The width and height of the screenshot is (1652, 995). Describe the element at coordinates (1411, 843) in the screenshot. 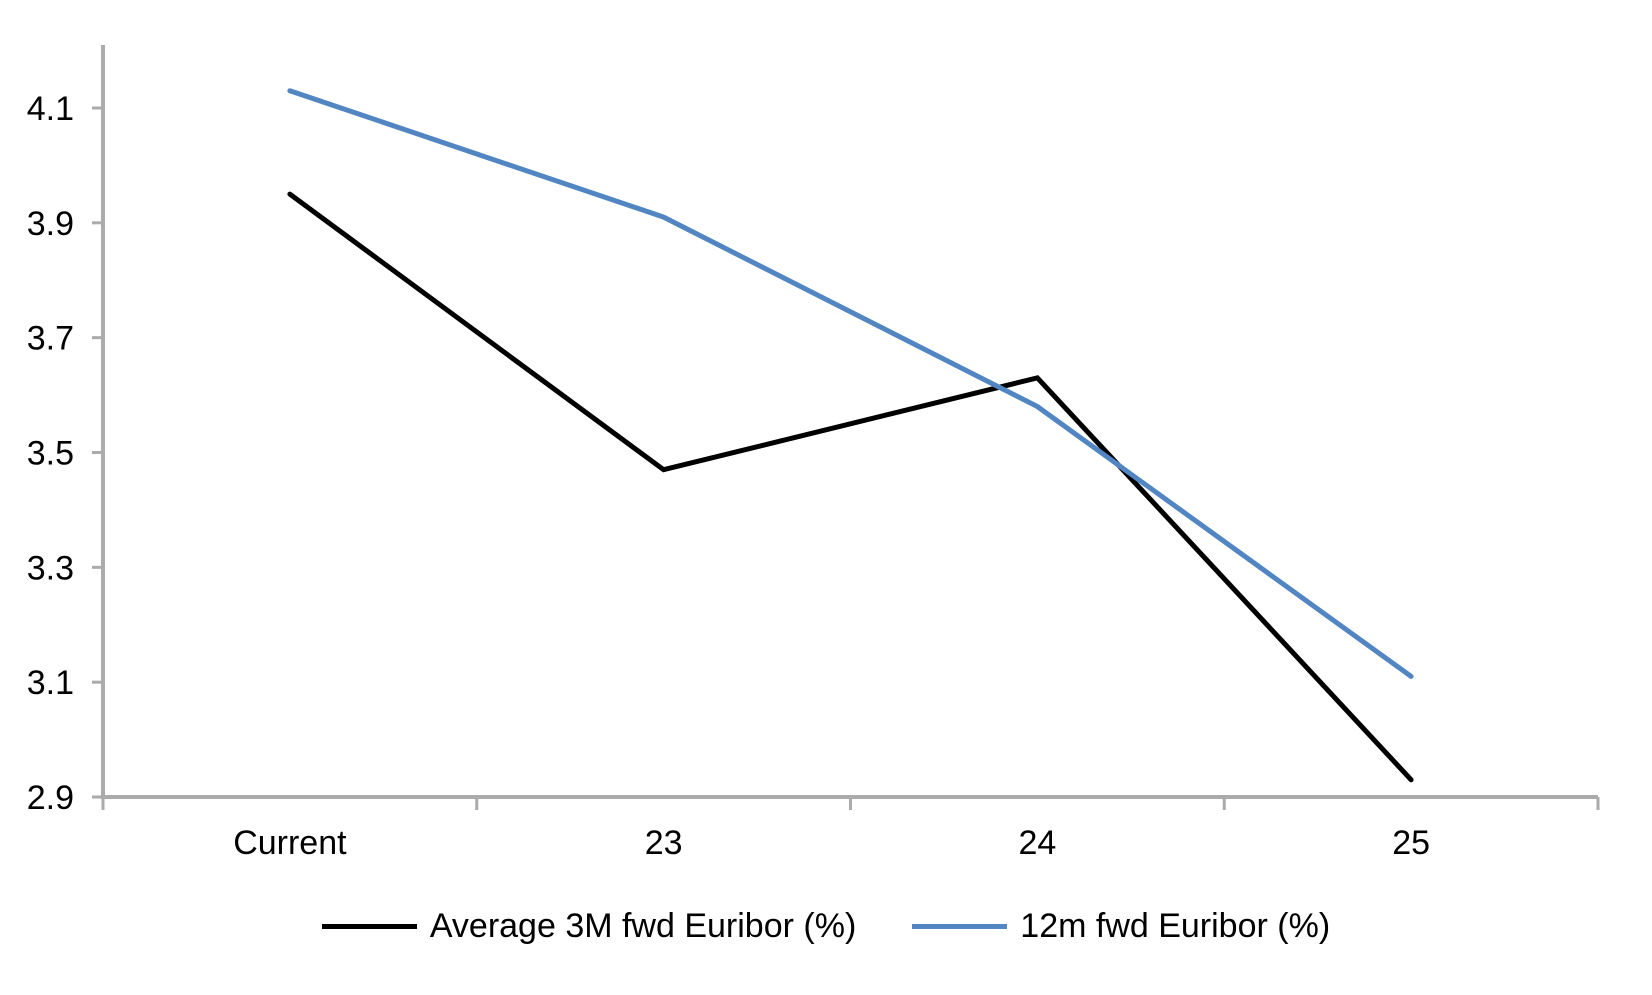

I see `x-tick-label: 25` at that location.